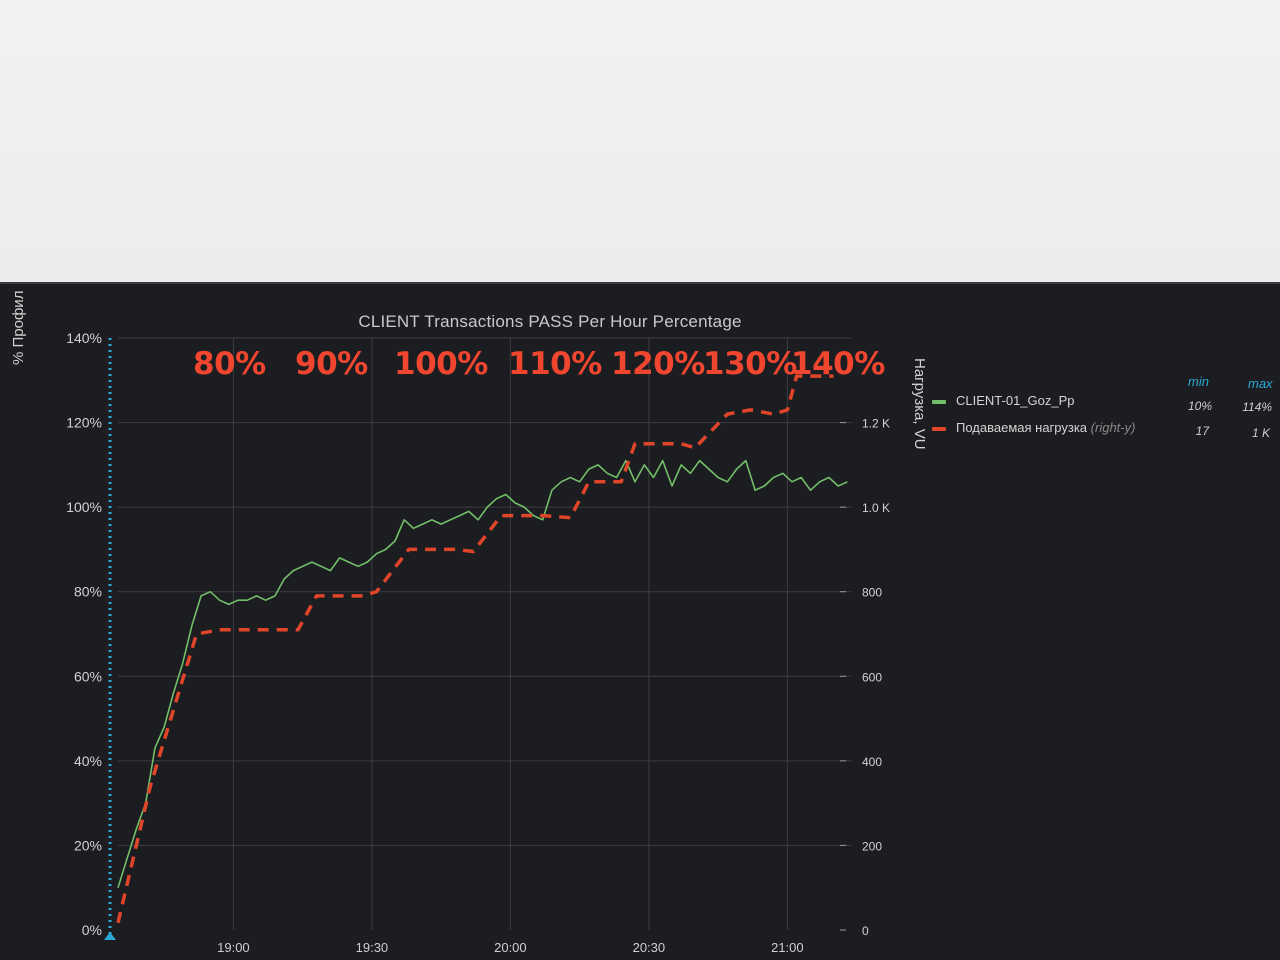  Describe the element at coordinates (441, 364) in the screenshot. I see `overlay-label-100: 100%` at that location.